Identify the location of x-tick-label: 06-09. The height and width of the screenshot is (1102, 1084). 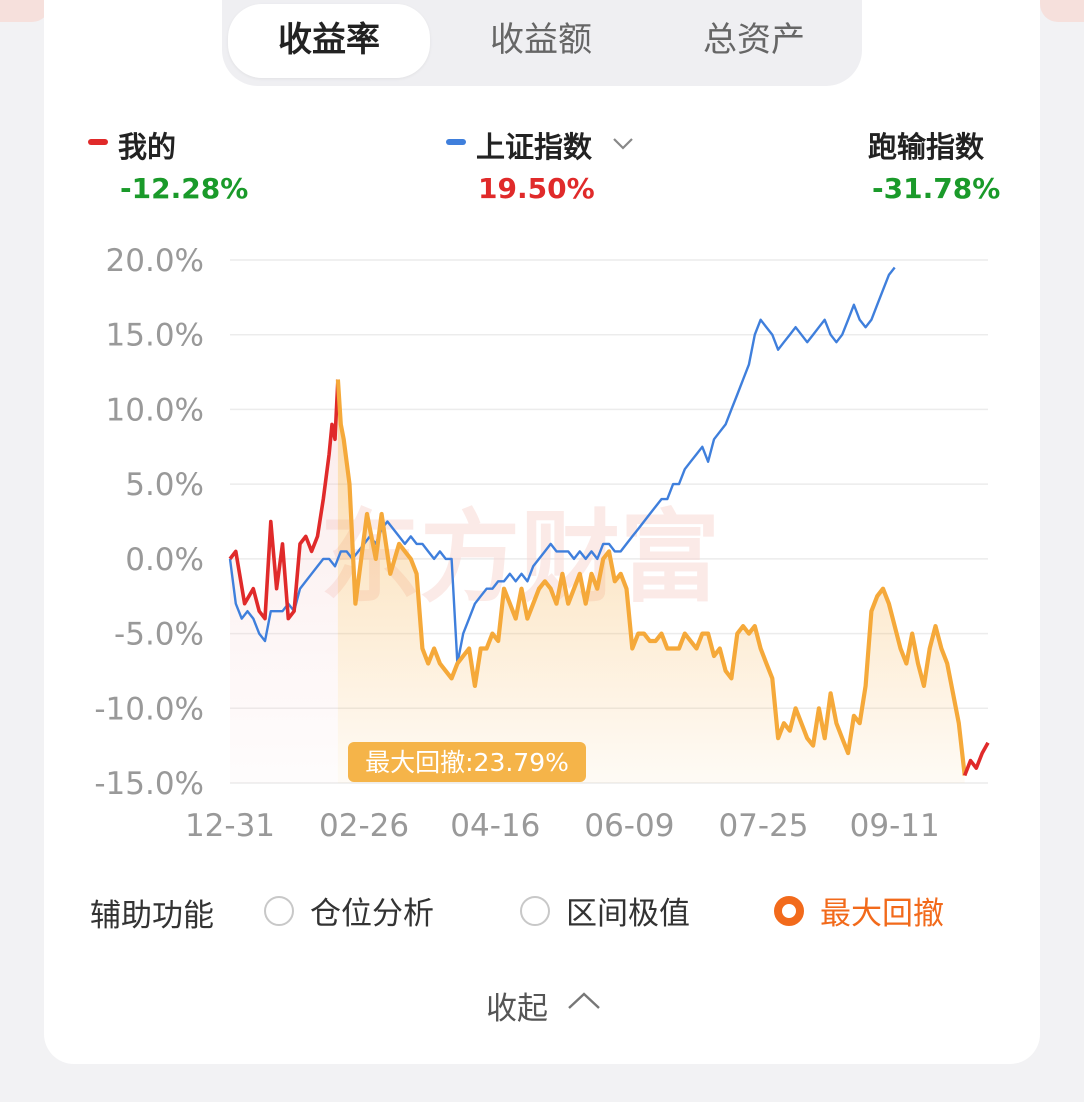
(629, 826).